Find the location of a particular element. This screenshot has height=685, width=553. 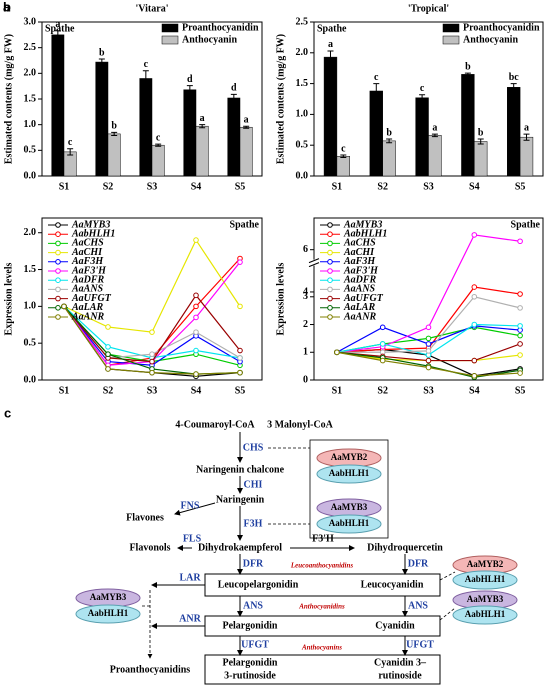

legend-label: AaCHI is located at coordinates (359, 252).